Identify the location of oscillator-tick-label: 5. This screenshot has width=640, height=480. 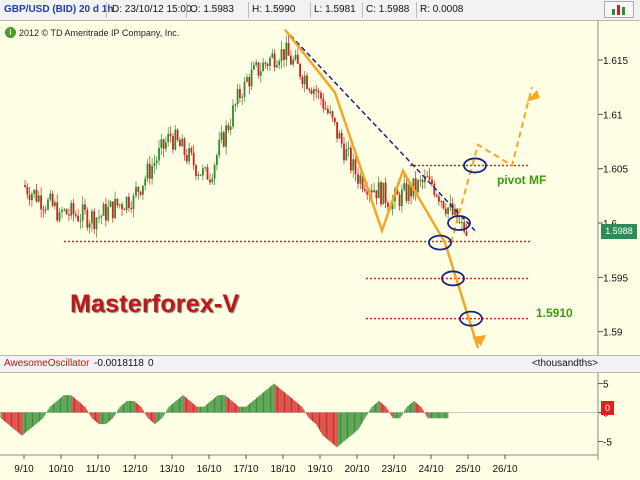
(606, 385).